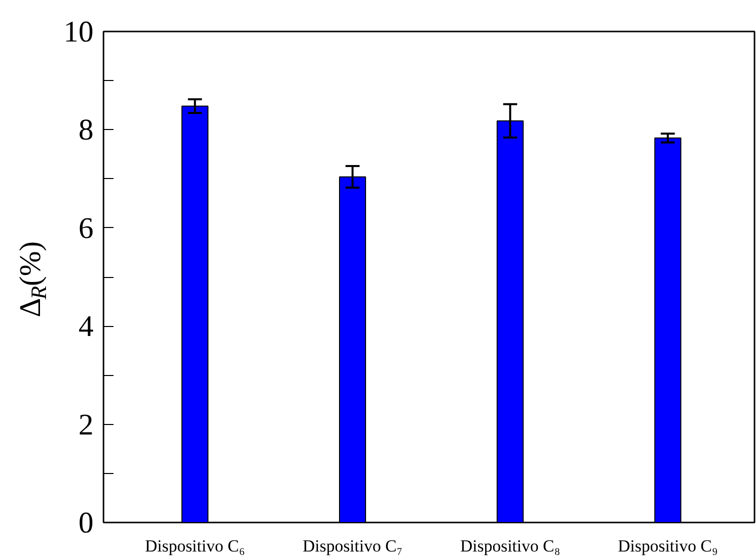 The image size is (756, 558). Describe the element at coordinates (79, 32) in the screenshot. I see `y-tick-label: 10` at that location.